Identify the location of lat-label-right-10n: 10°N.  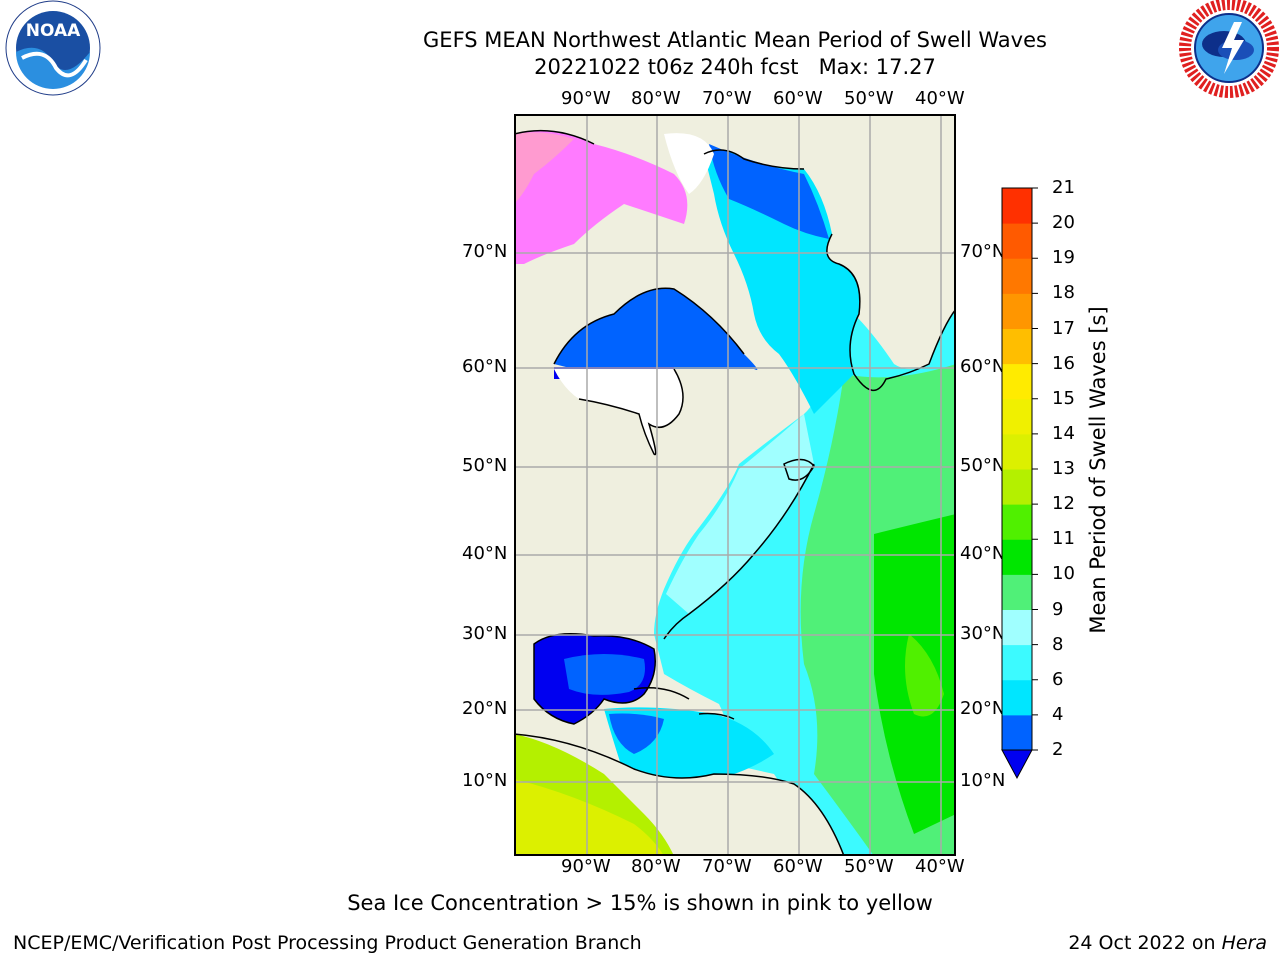
(983, 780).